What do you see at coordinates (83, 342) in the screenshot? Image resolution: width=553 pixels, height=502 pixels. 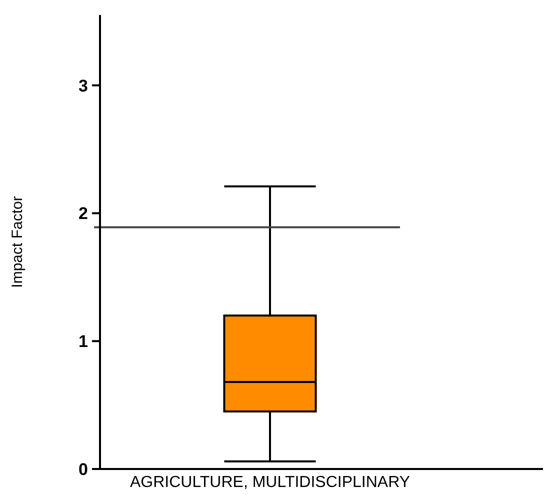 I see `y-tick-label: 1` at bounding box center [83, 342].